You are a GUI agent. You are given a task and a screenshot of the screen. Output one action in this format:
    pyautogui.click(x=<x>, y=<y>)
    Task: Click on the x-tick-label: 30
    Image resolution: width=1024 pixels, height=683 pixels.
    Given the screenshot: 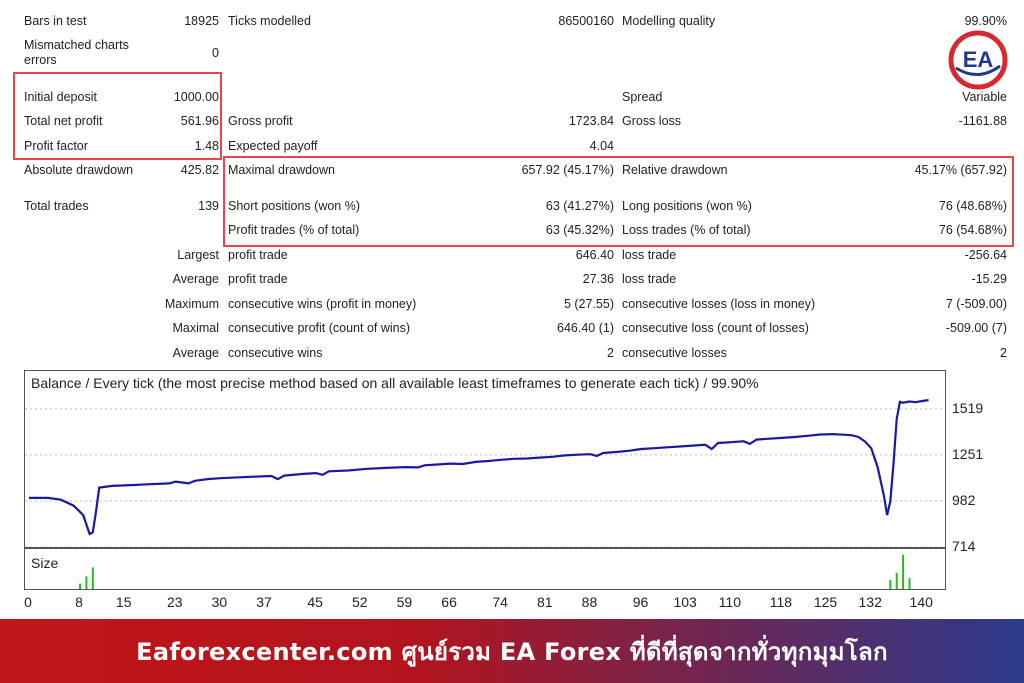 What is the action you would take?
    pyautogui.click(x=219, y=602)
    